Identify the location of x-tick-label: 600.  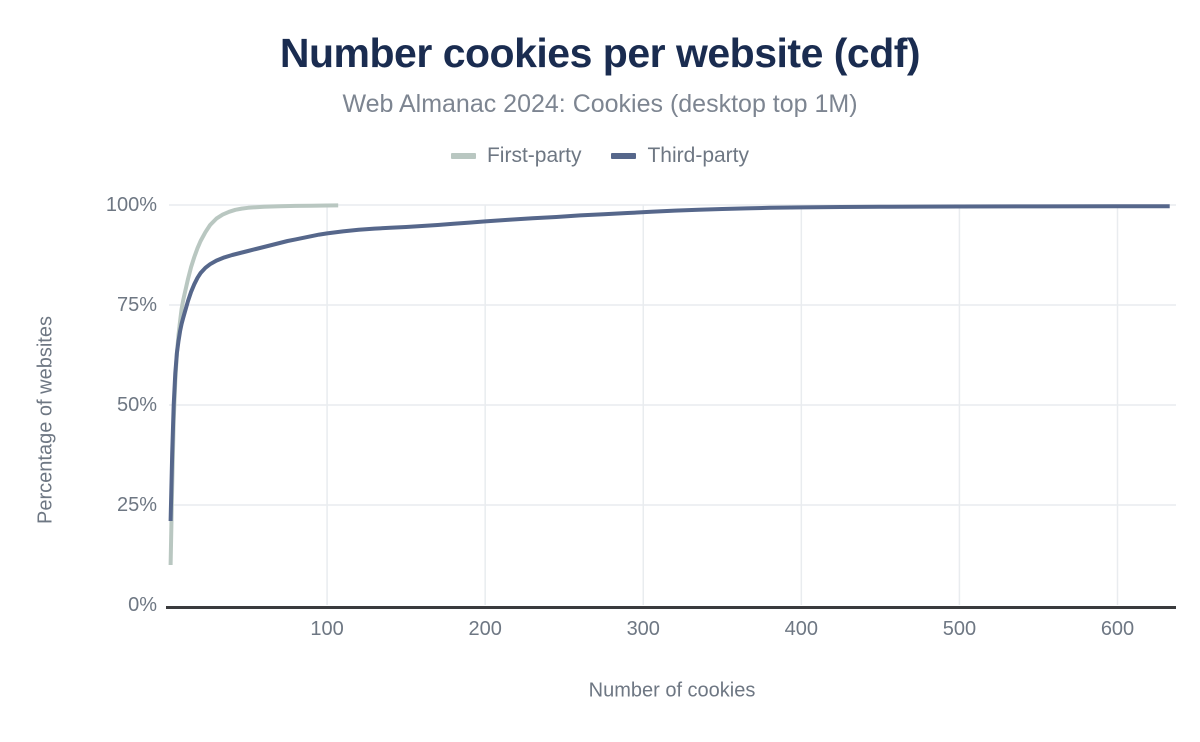
(1117, 629).